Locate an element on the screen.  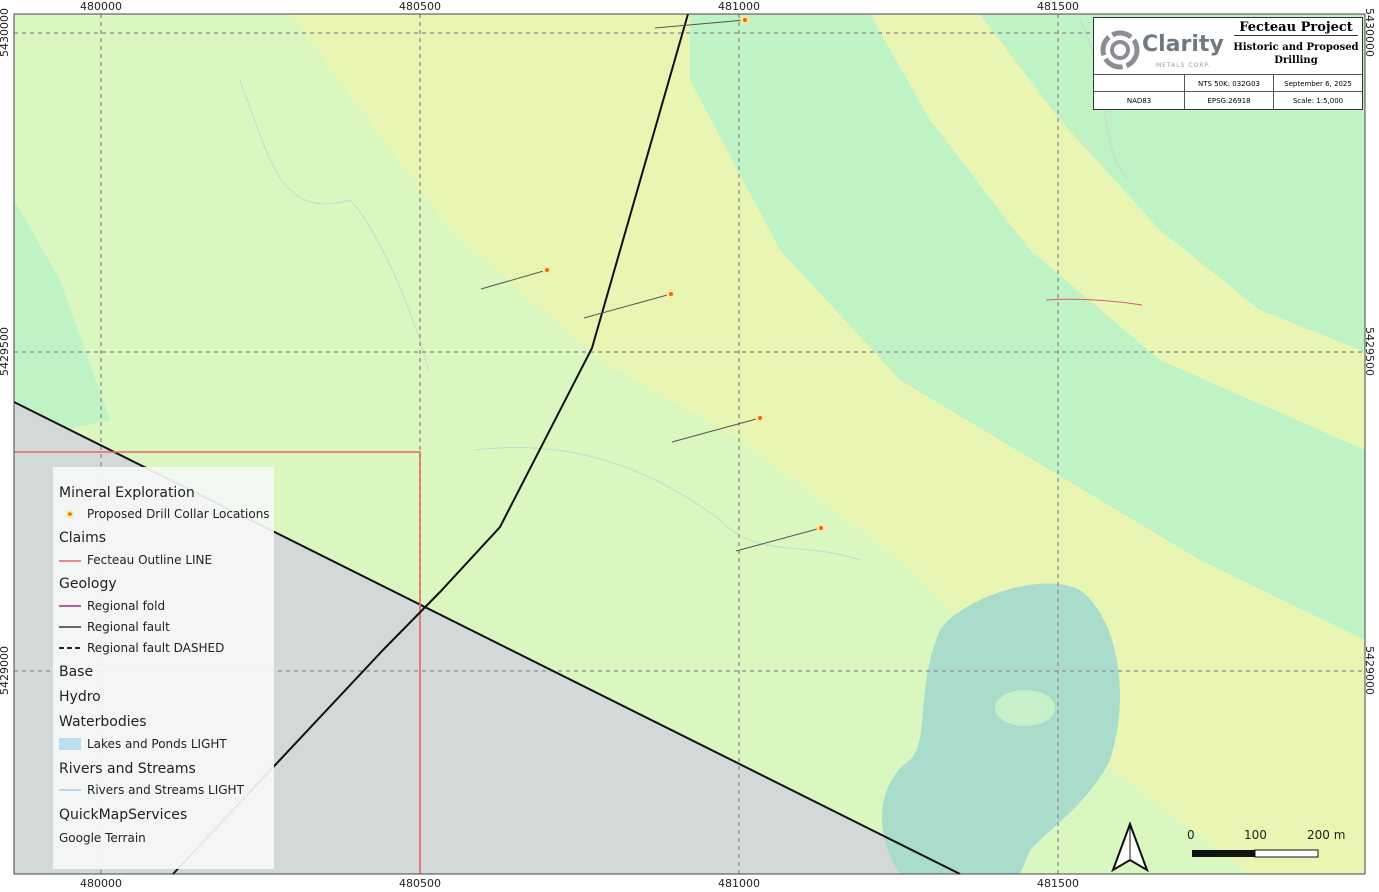
lake is located at coordinates (1000, 728).